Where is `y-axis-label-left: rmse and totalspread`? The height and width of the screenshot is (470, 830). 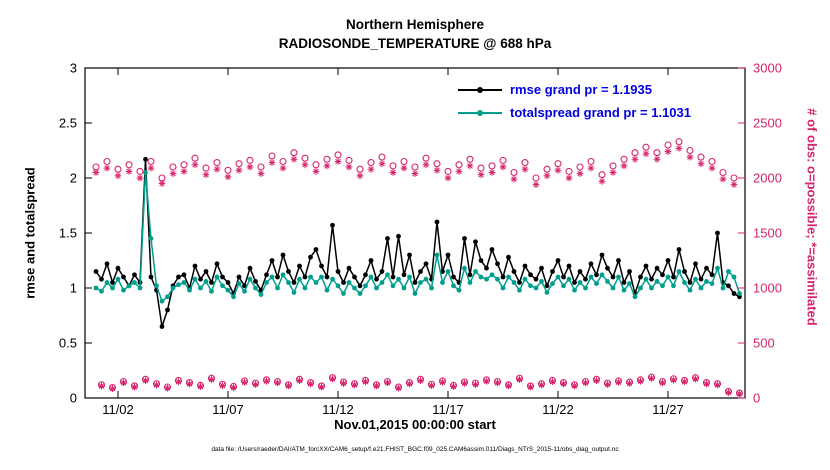 y-axis-label-left: rmse and totalspread is located at coordinates (30, 233).